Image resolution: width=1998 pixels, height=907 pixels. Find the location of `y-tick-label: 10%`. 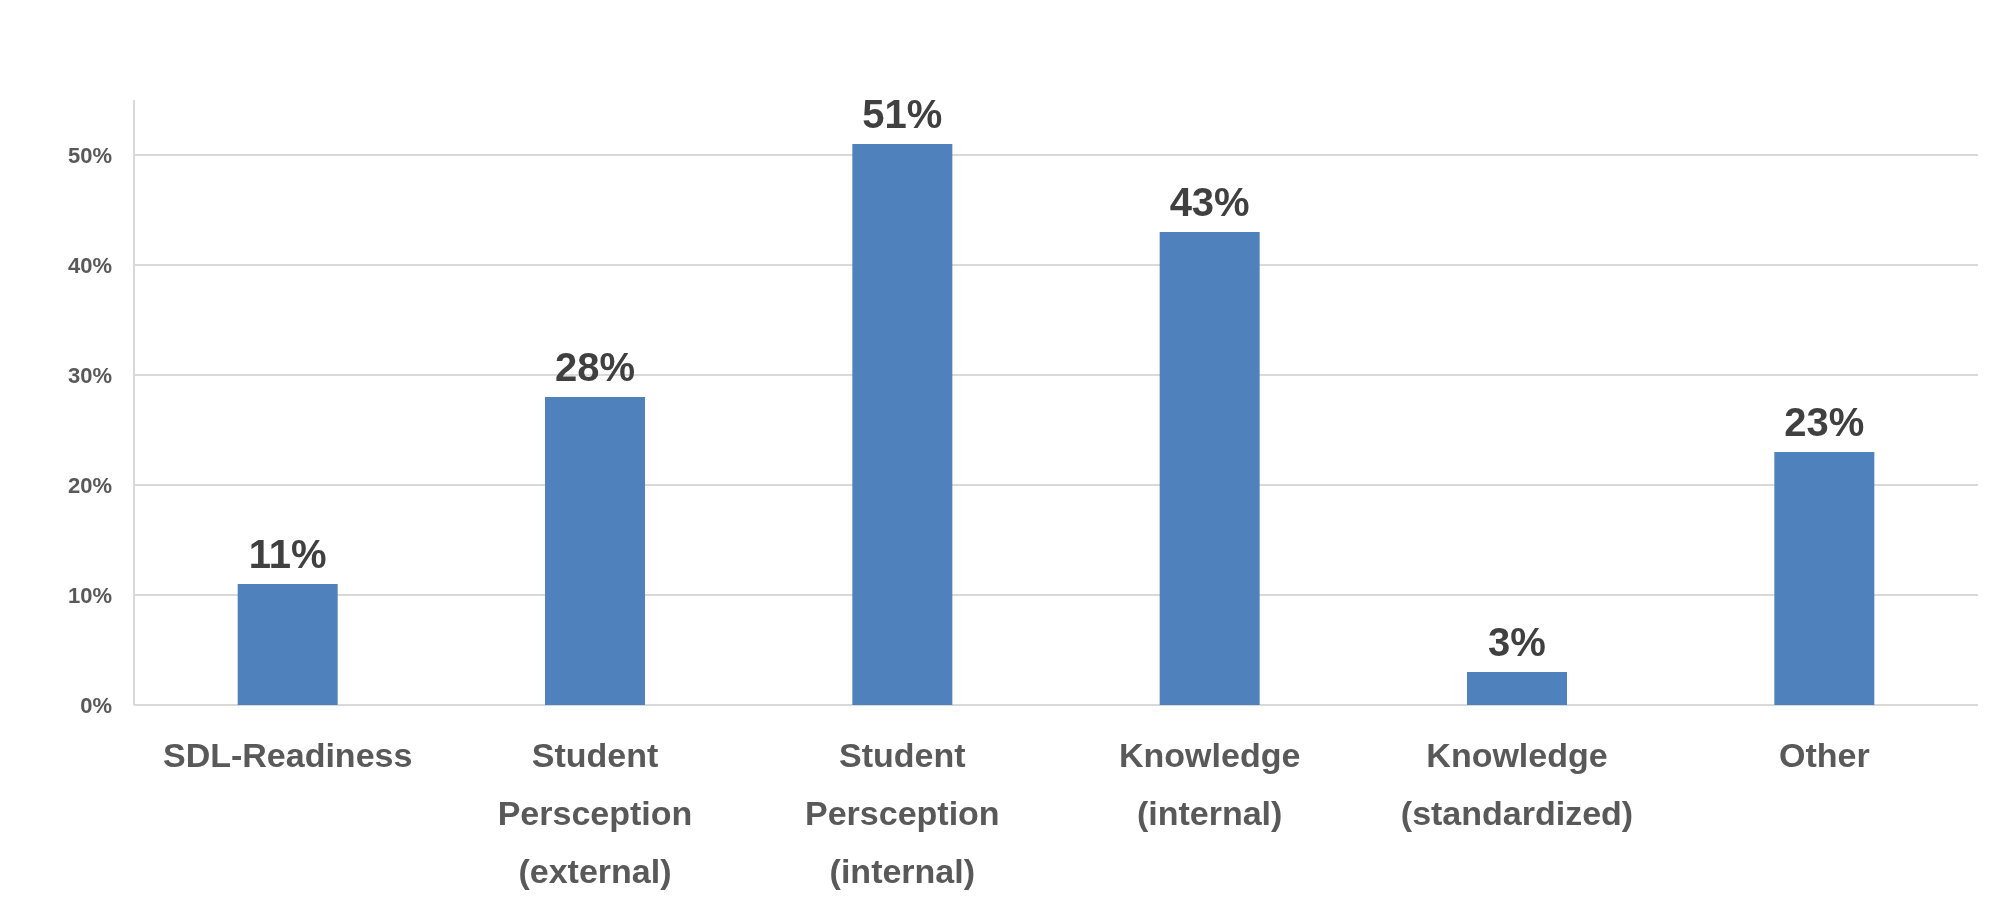

y-tick-label: 10% is located at coordinates (89, 595).